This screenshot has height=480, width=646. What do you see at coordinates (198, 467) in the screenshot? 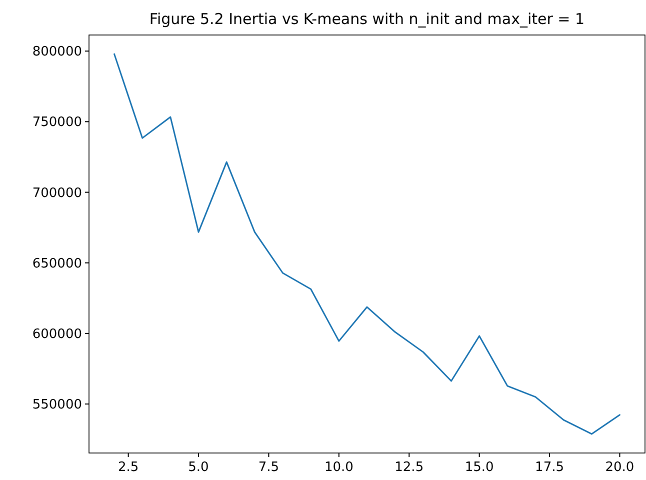
I see `x-tick-label: 5.0` at bounding box center [198, 467].